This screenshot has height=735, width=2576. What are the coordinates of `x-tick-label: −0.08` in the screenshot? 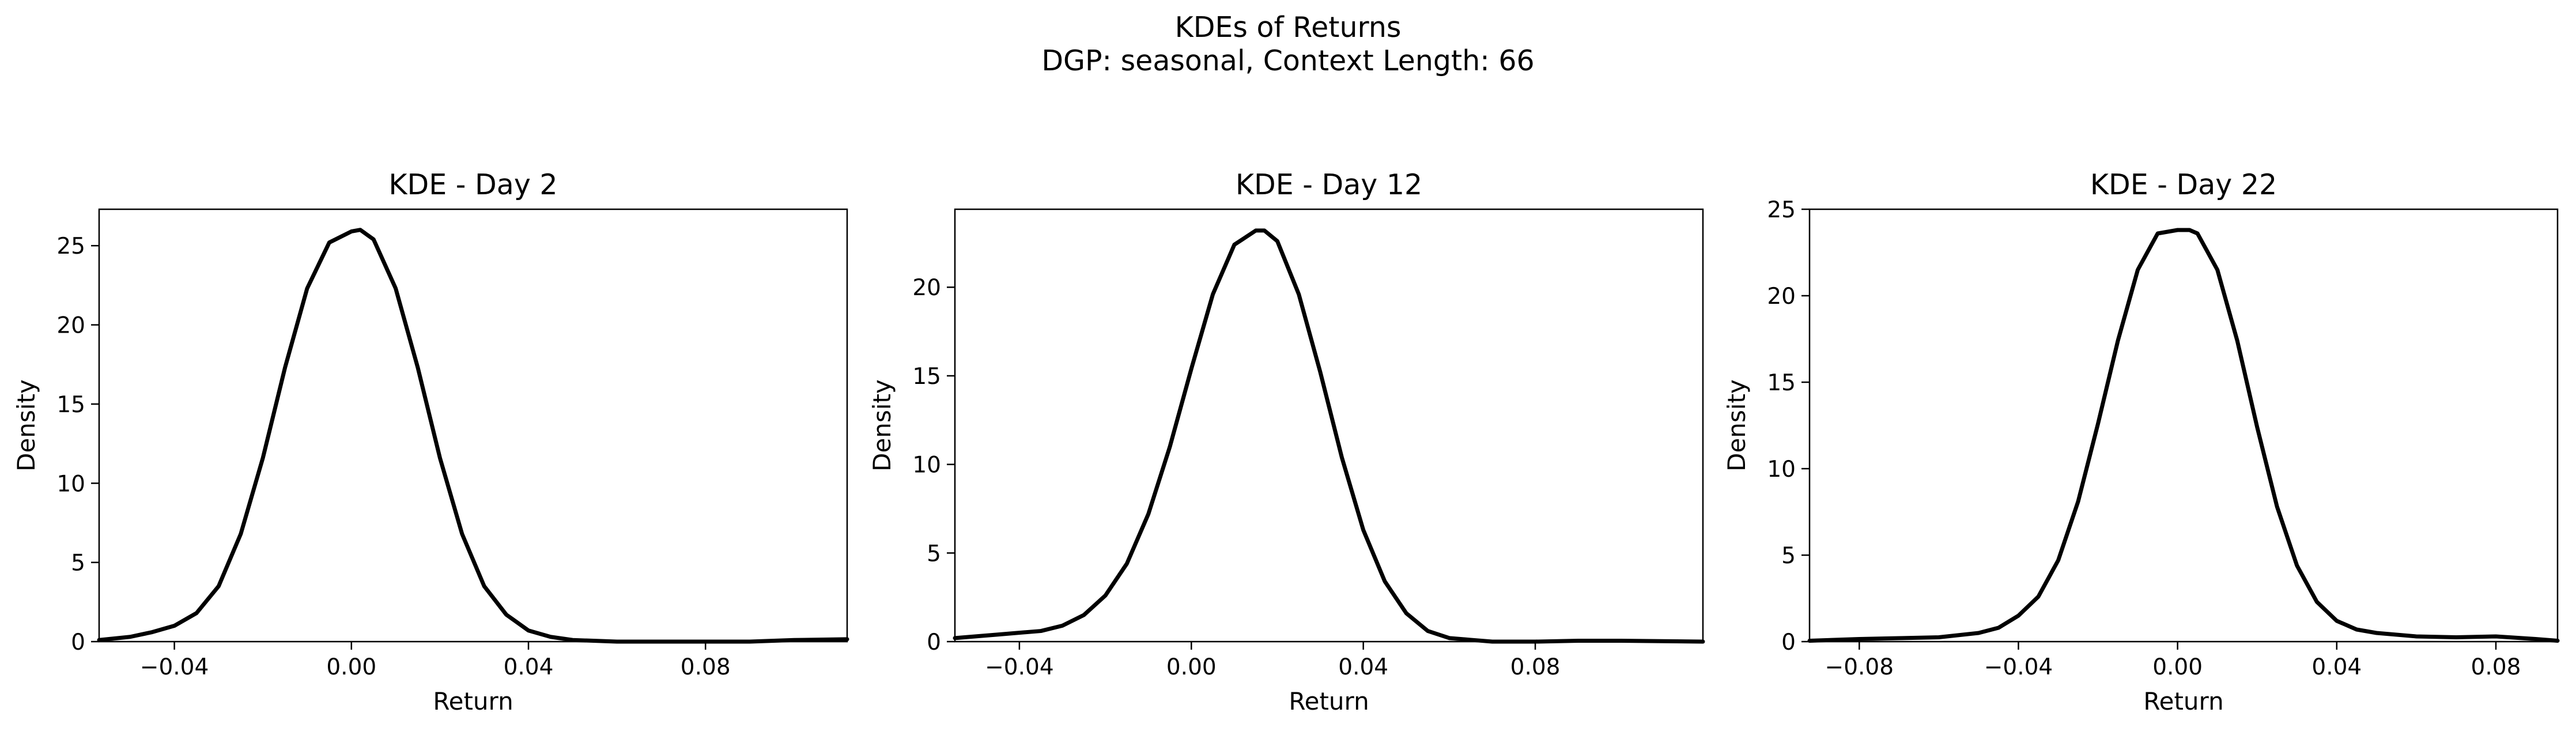 It's located at (1859, 667).